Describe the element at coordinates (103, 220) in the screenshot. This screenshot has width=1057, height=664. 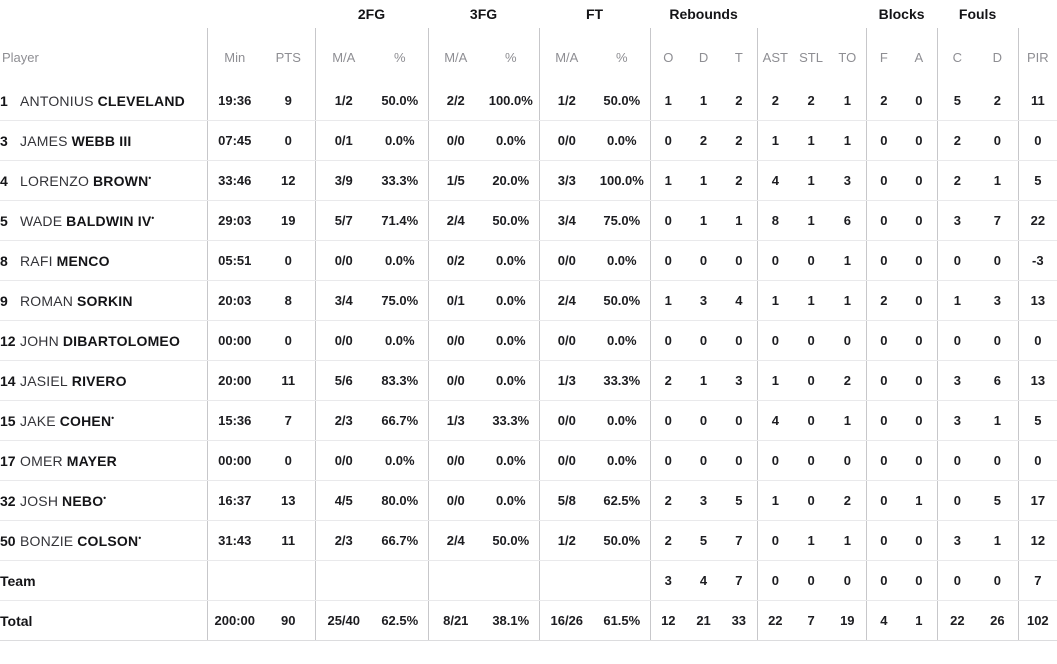
I see `player-cell: 5 WADE BALDWIN IV•` at that location.